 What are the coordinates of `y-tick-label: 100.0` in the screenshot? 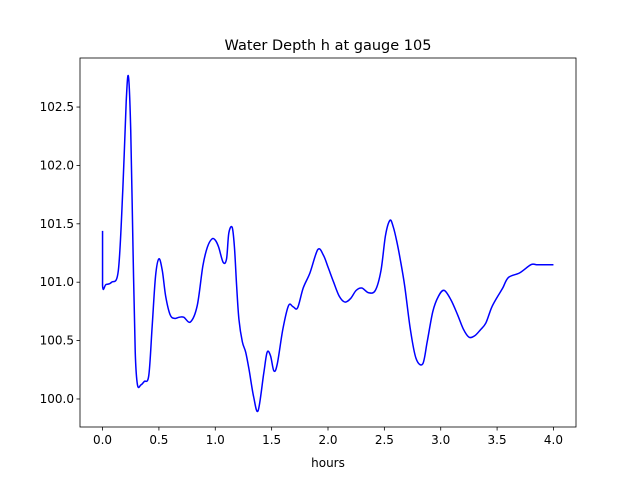 It's located at (57, 399).